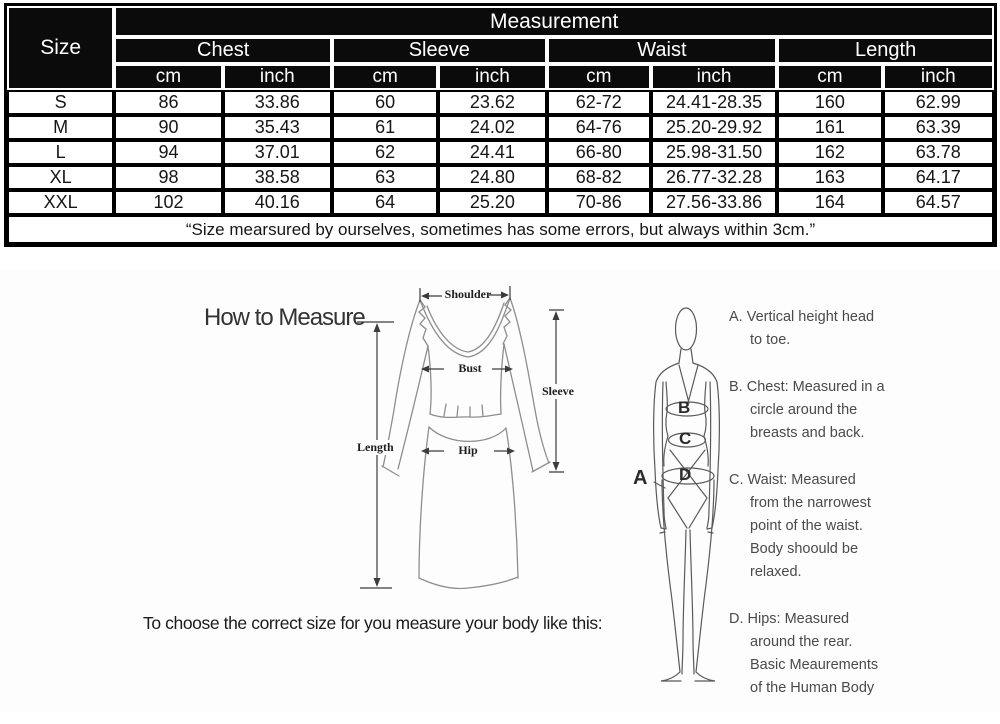  I want to click on sleeve-inch-cell: 23.62, so click(492, 102).